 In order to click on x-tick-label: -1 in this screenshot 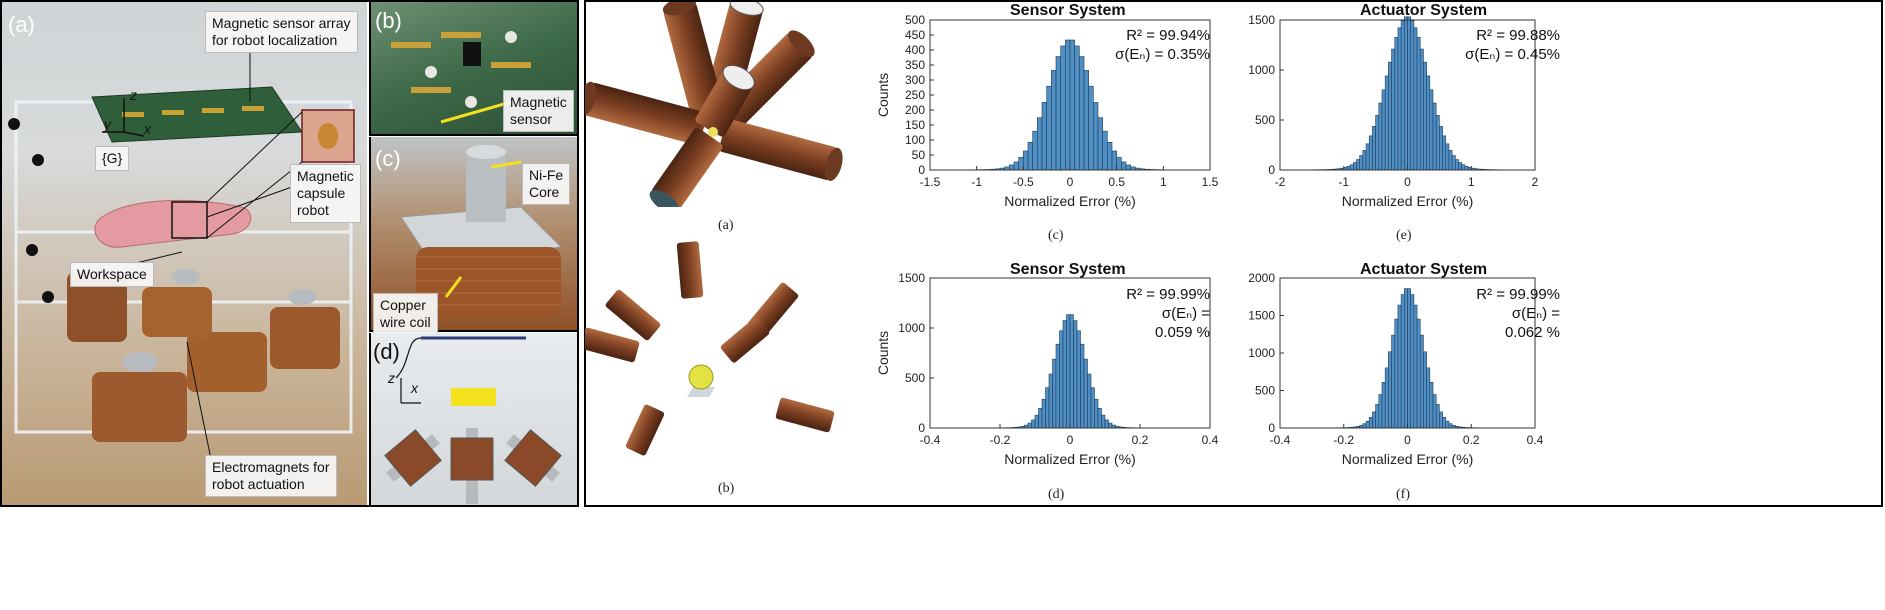, I will do `click(976, 182)`.